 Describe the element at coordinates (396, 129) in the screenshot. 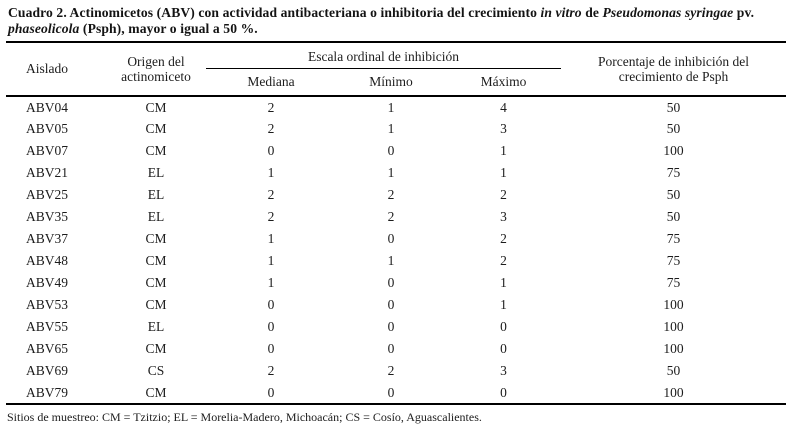

I see `table-row: ABV05 CM 2 1 3 50` at that location.